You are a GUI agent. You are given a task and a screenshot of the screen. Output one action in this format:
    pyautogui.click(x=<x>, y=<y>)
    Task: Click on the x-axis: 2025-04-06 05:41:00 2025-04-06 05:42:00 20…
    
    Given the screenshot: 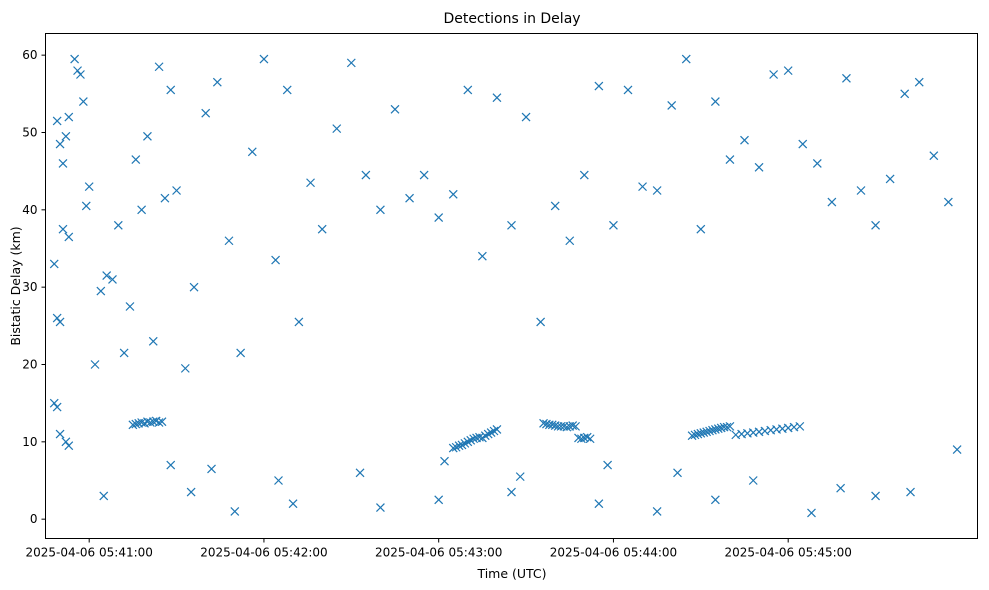 What is the action you would take?
    pyautogui.click(x=438, y=549)
    